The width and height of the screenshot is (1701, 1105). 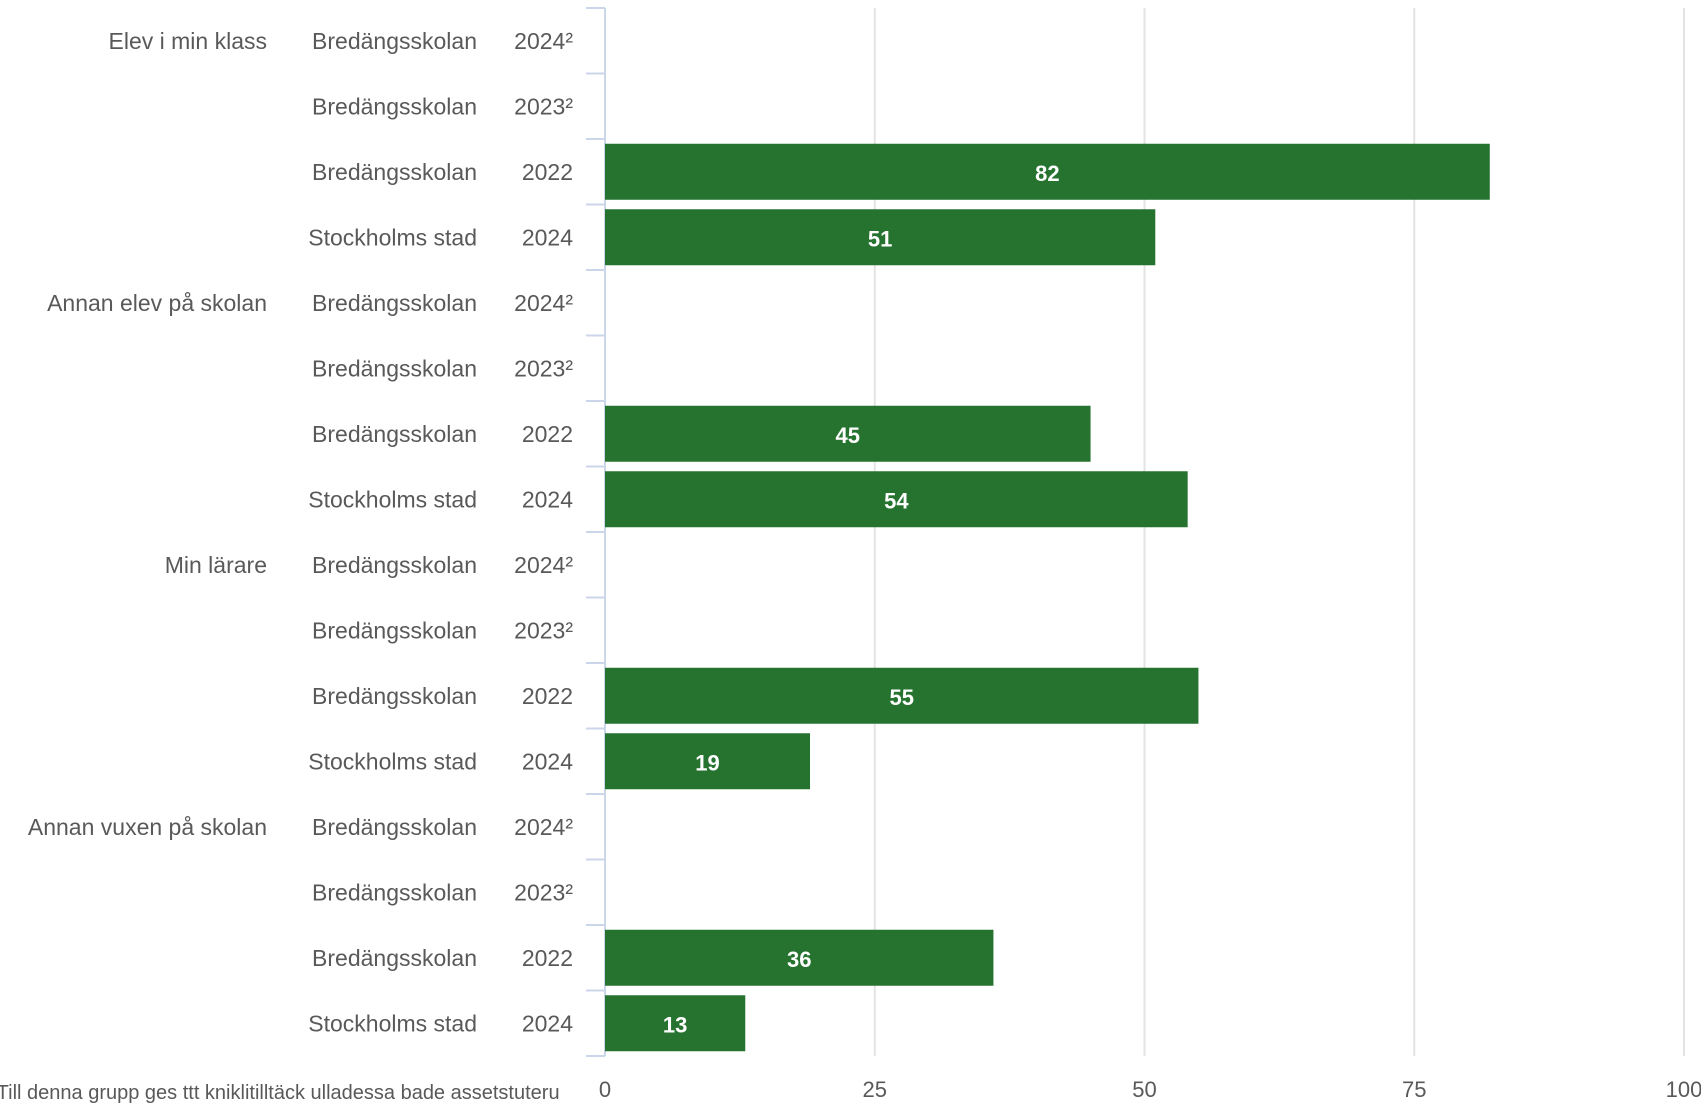 I want to click on x-axis-ticks: 0 25 50 75 100, so click(x=1150, y=1089).